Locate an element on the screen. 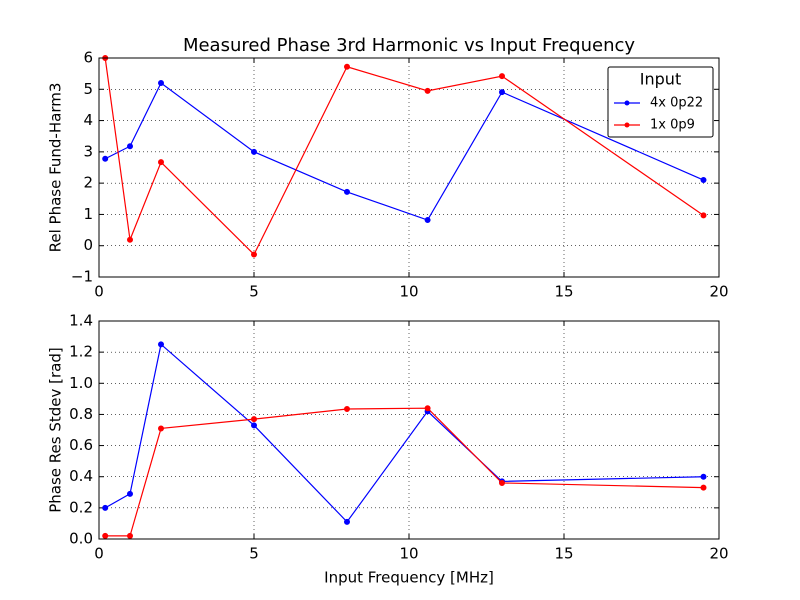 The width and height of the screenshot is (800, 600). legend-label: 1x 0p9 is located at coordinates (672, 125).